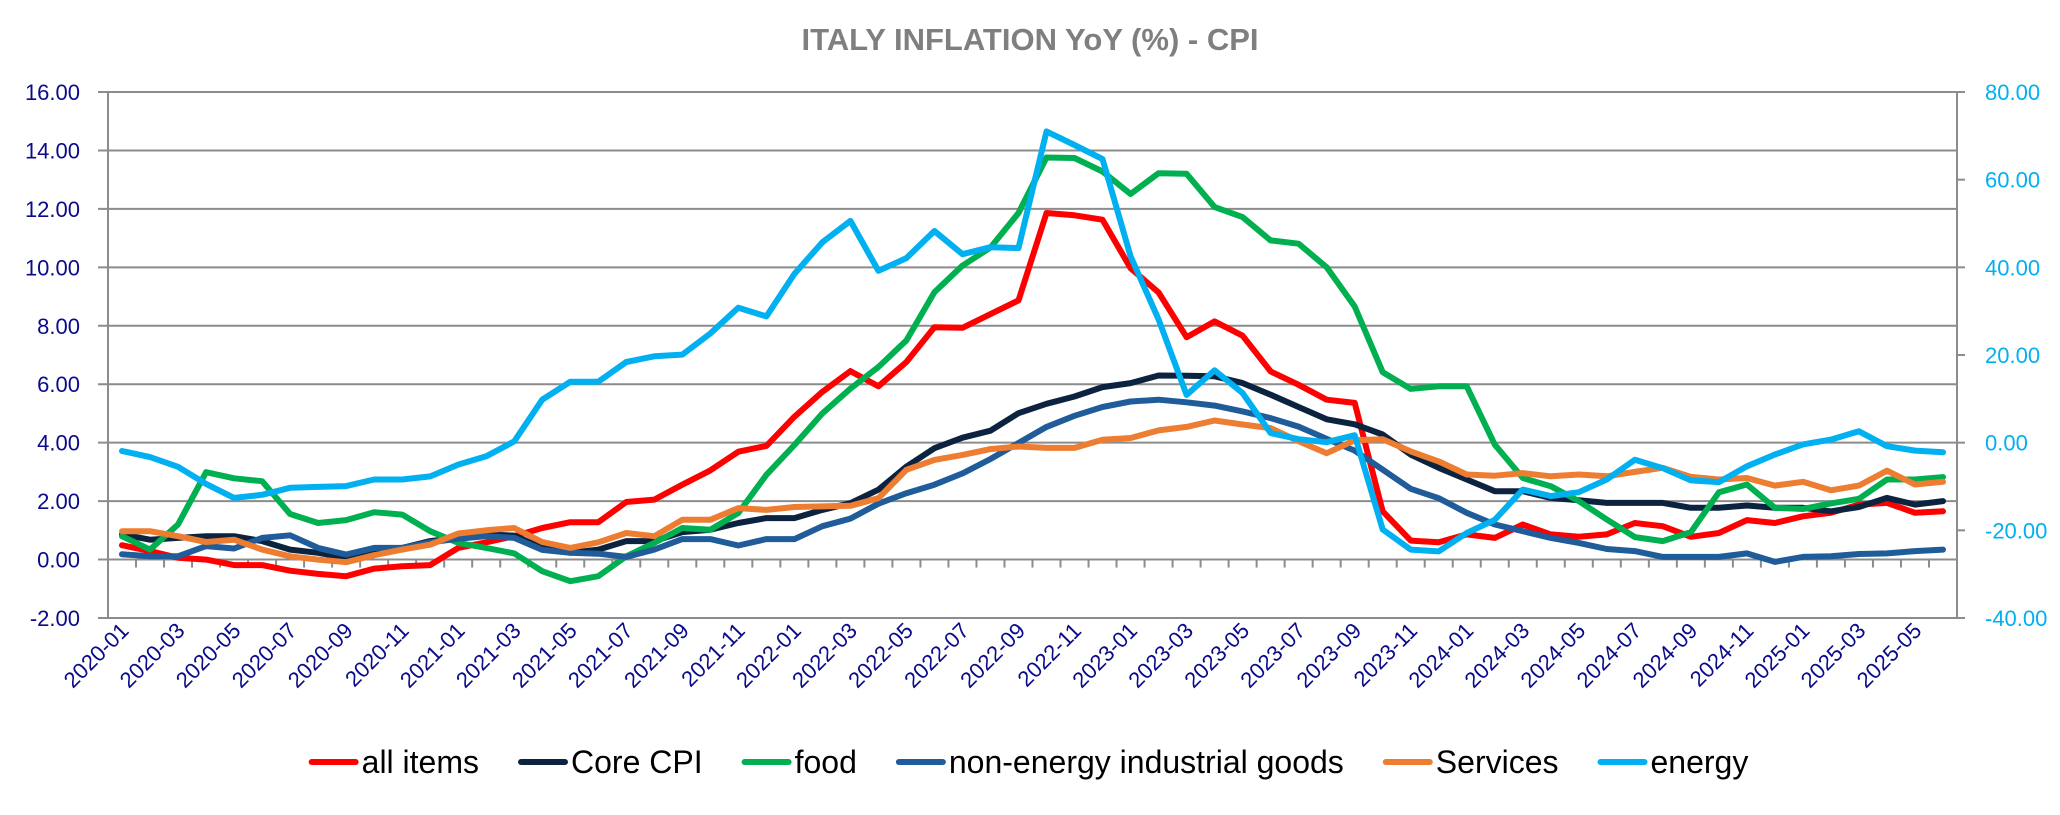 This screenshot has height=815, width=2060. I want to click on left-y-tick-label: -2.00, so click(55, 618).